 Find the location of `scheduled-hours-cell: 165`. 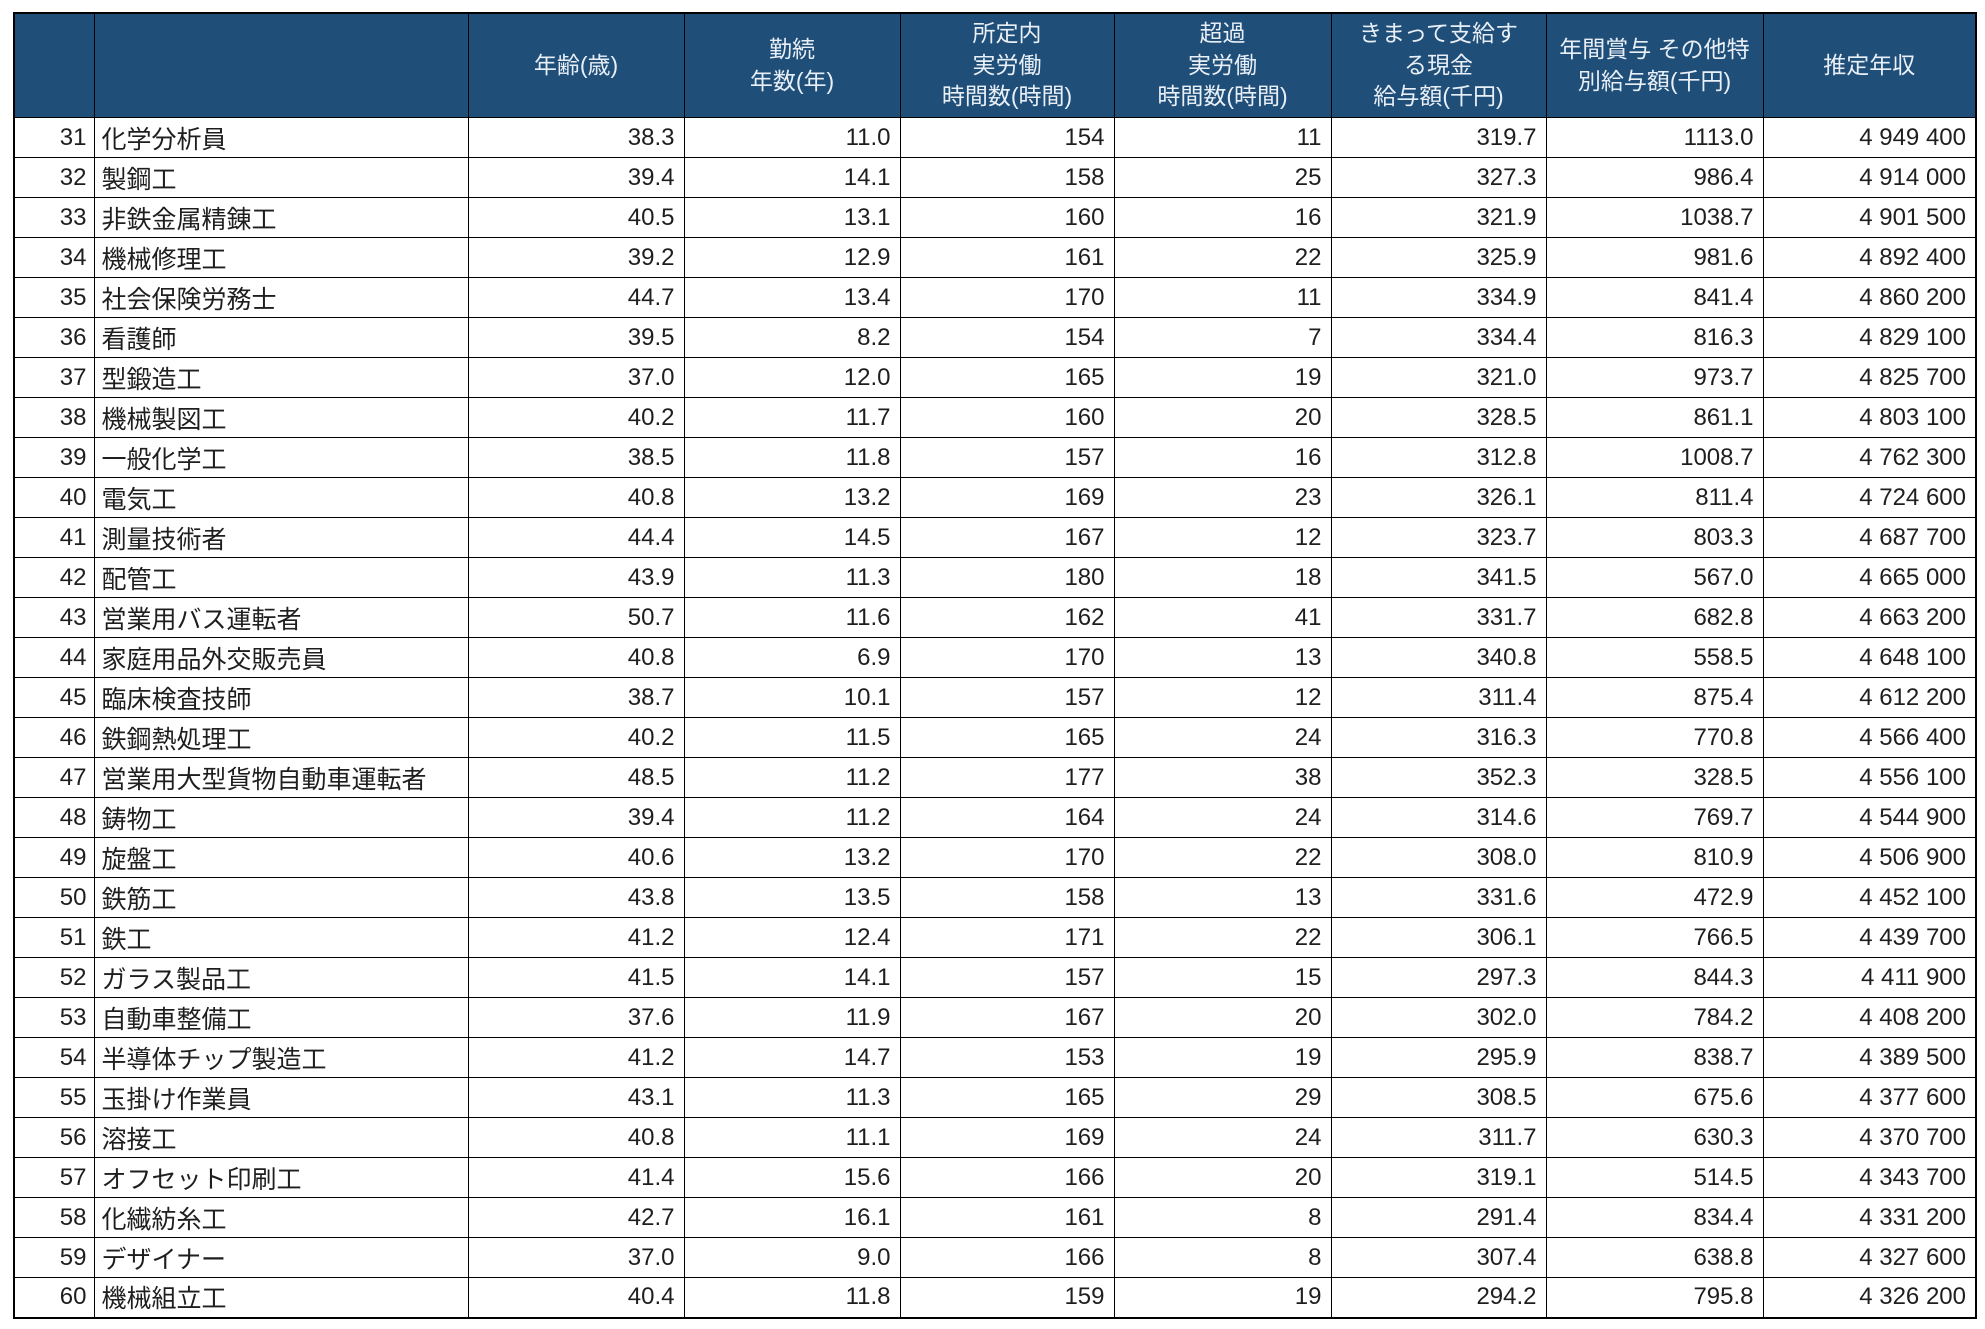

scheduled-hours-cell: 165 is located at coordinates (1007, 738).